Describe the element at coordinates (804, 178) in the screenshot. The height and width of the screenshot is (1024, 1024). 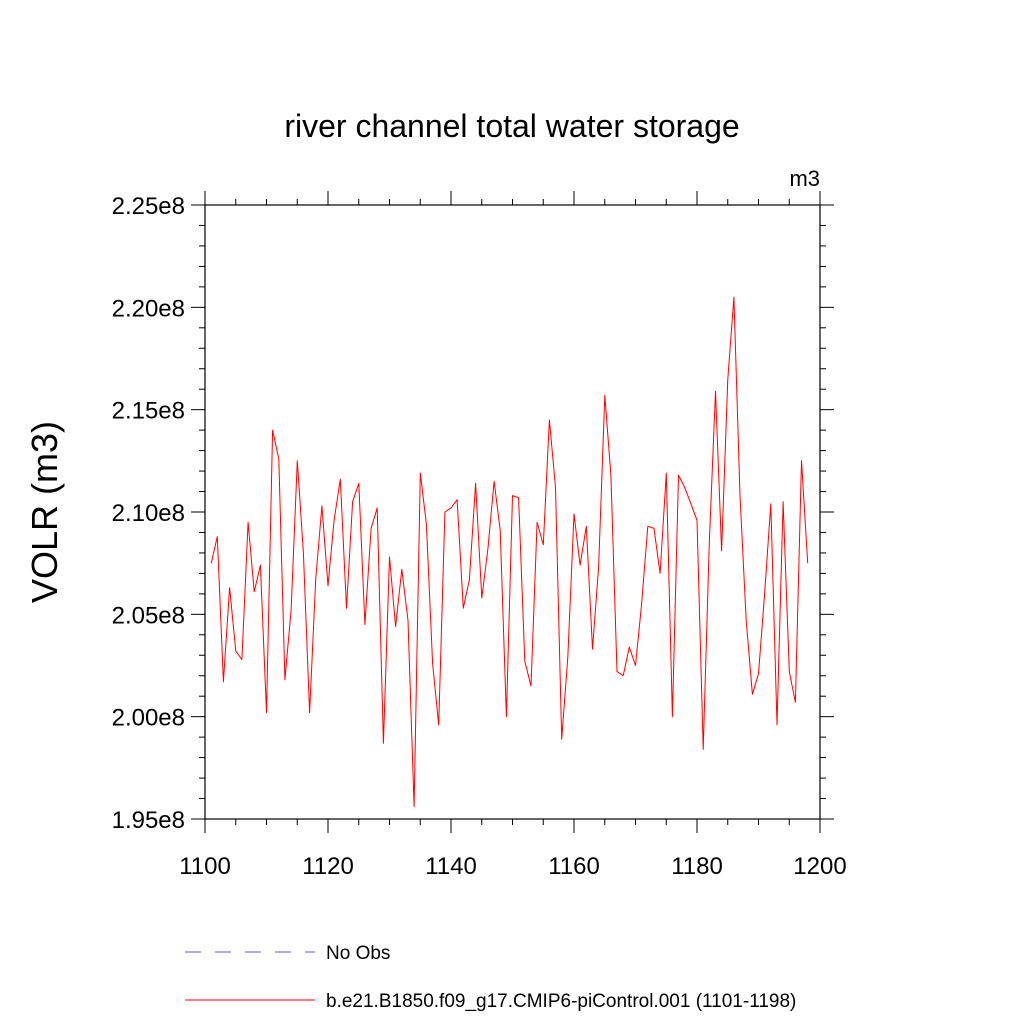
I see `units-label: m3` at that location.